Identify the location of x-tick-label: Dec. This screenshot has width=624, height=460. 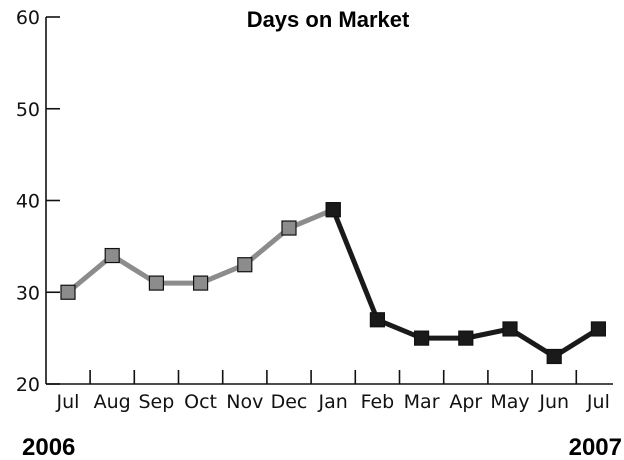
(289, 402).